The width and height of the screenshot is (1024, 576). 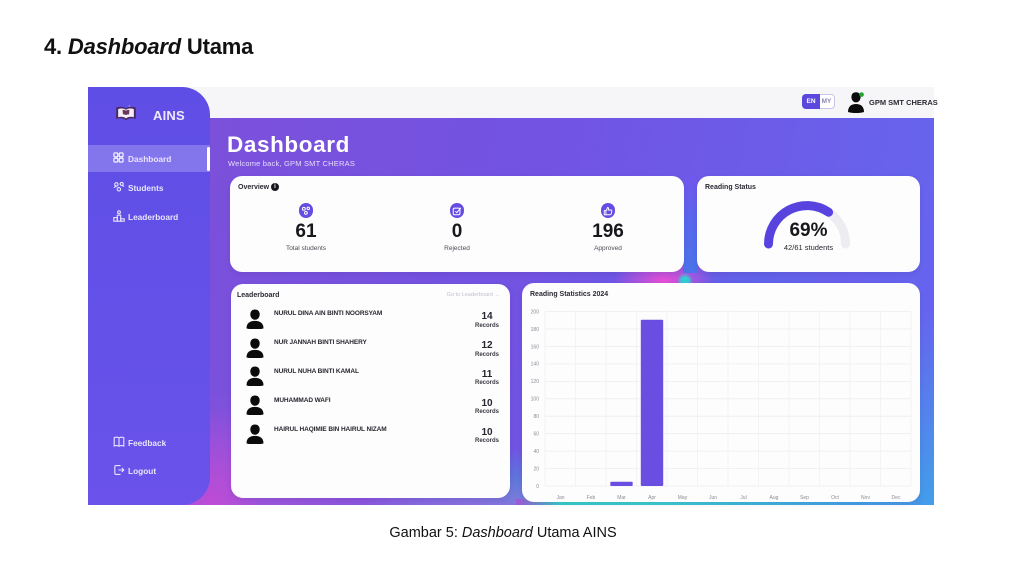 What do you see at coordinates (621, 498) in the screenshot?
I see `svg-text: Mar` at bounding box center [621, 498].